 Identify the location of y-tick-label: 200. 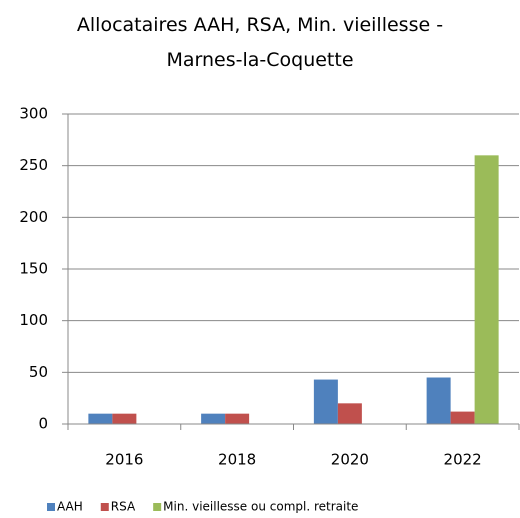
(33, 217).